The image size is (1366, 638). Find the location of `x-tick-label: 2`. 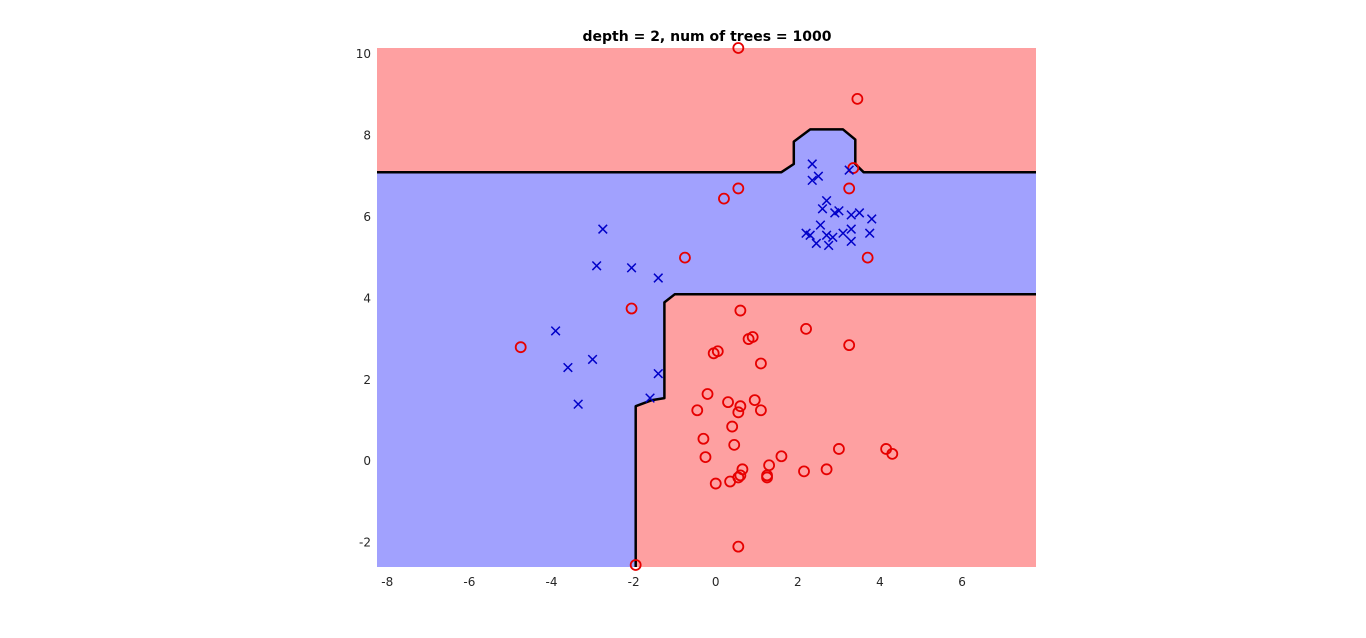

x-tick-label: 2 is located at coordinates (798, 582).